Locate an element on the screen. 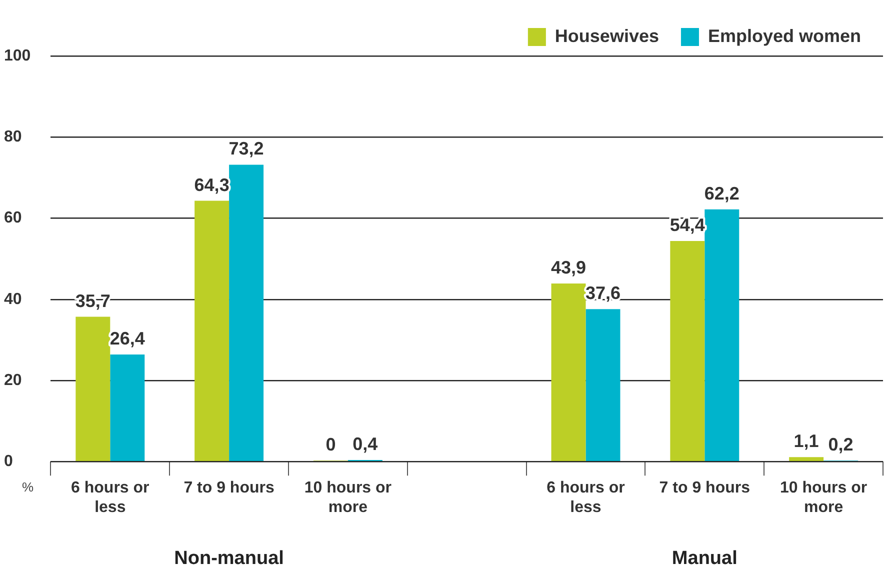  text: Non-manual is located at coordinates (229, 558).